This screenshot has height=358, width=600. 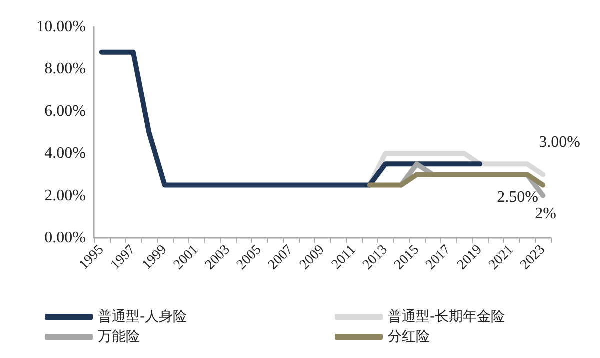 I want to click on y-tick-label: 6.00%, so click(x=65, y=111).